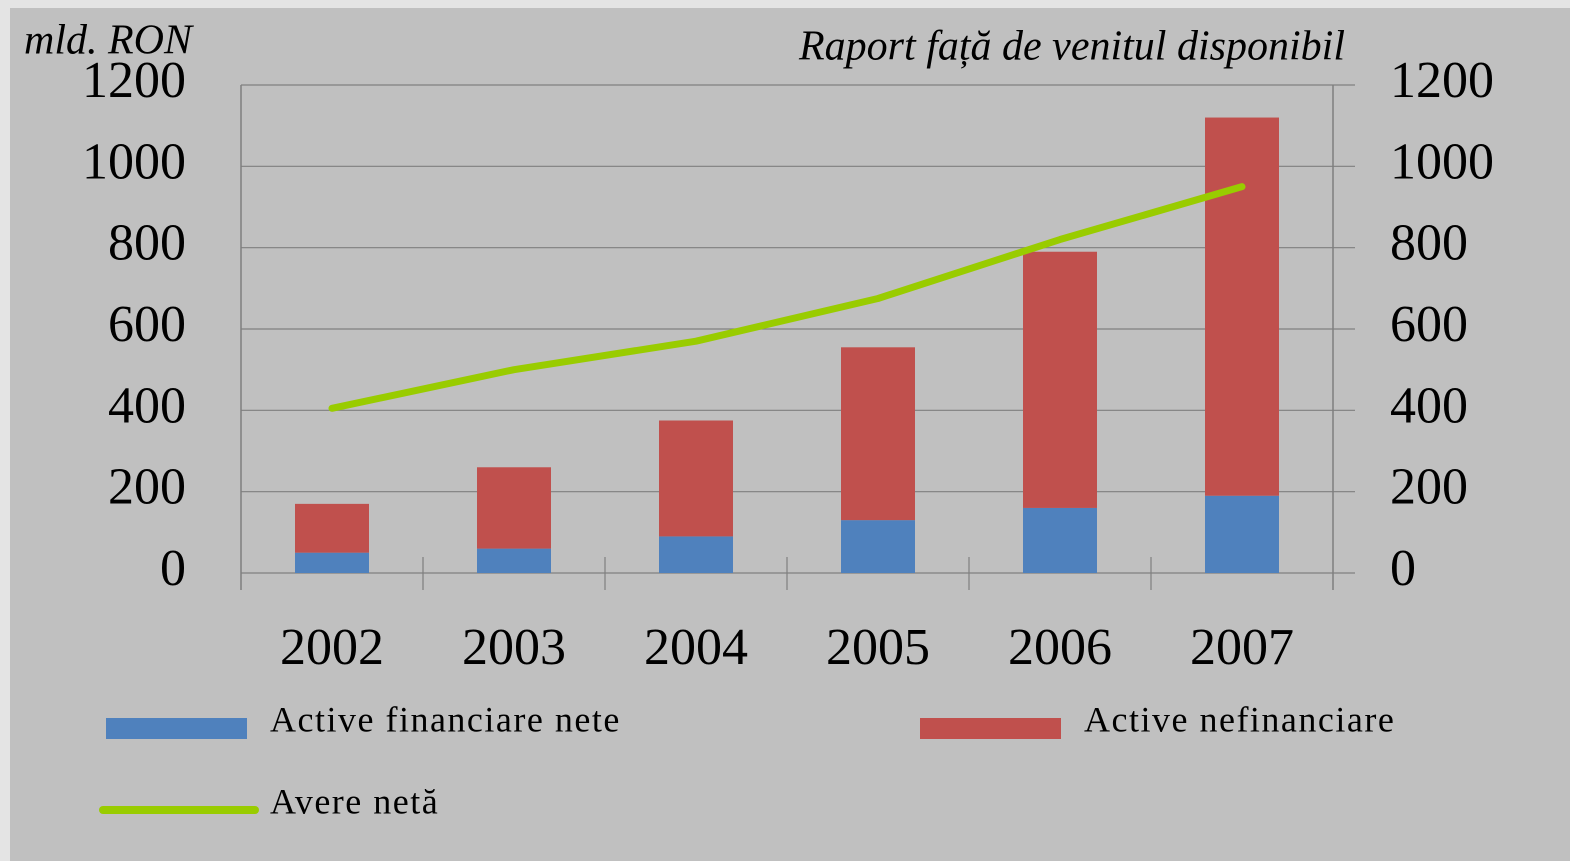 The height and width of the screenshot is (861, 1570). I want to click on y2-tick-label: 0, so click(1403, 568).